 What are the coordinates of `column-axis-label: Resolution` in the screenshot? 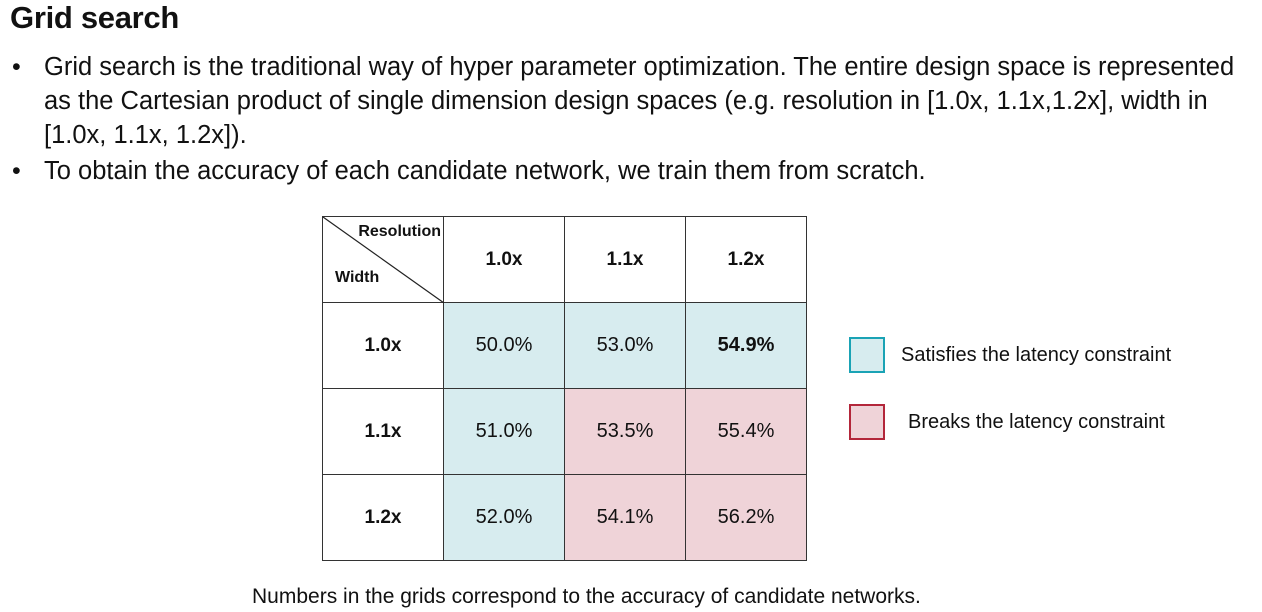 It's located at (399, 231).